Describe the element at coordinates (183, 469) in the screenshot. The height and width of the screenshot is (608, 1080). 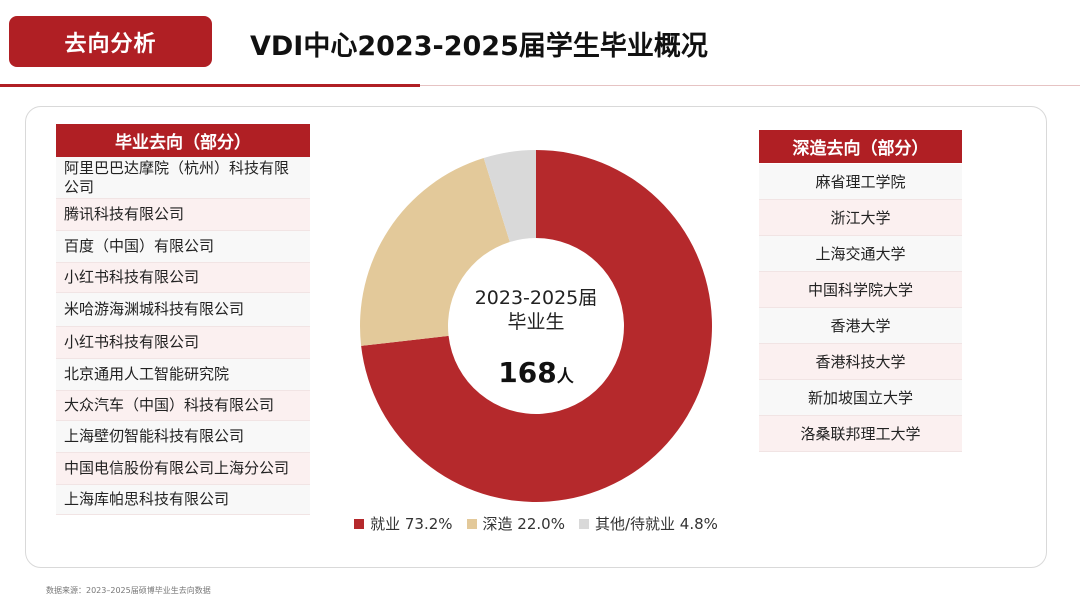
I see `employment-list-item: 中国电信股份有限公司上海分公司` at that location.